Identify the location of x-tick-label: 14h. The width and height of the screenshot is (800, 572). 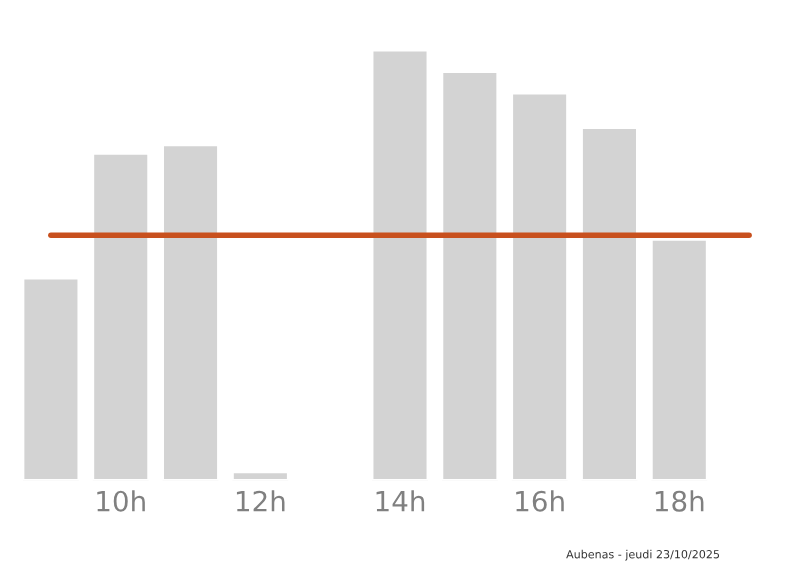
(400, 501).